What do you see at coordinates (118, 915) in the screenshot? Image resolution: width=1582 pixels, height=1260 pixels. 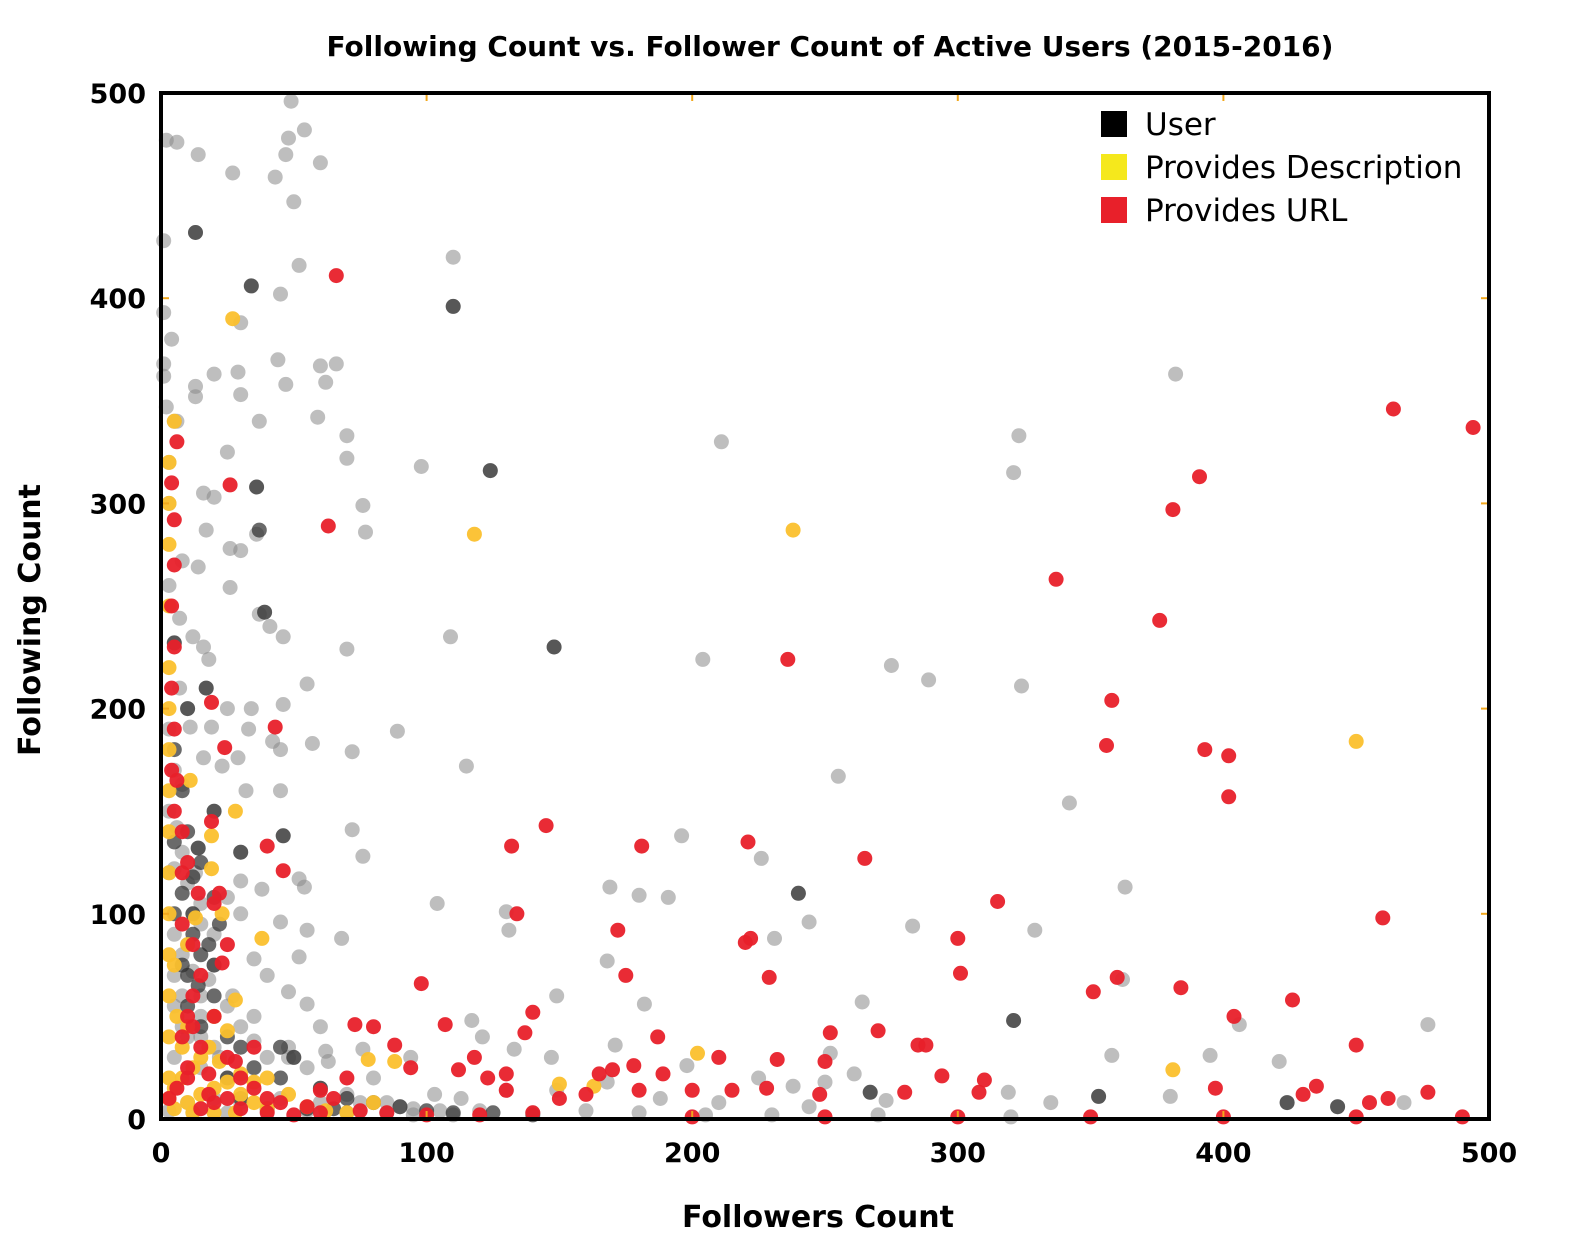 I see `y-tick-label: 100` at bounding box center [118, 915].